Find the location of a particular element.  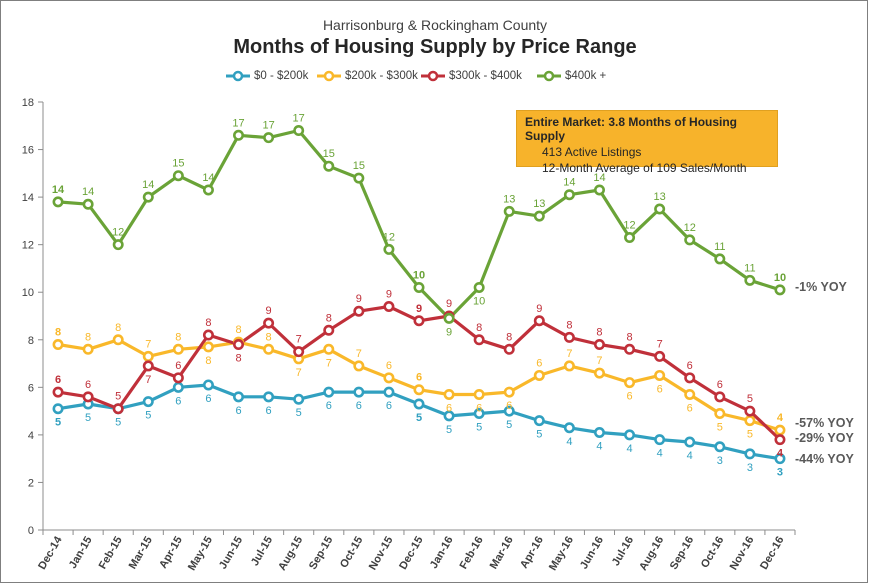

legend-label-200k-300k: $200k - $300k is located at coordinates (381, 76).